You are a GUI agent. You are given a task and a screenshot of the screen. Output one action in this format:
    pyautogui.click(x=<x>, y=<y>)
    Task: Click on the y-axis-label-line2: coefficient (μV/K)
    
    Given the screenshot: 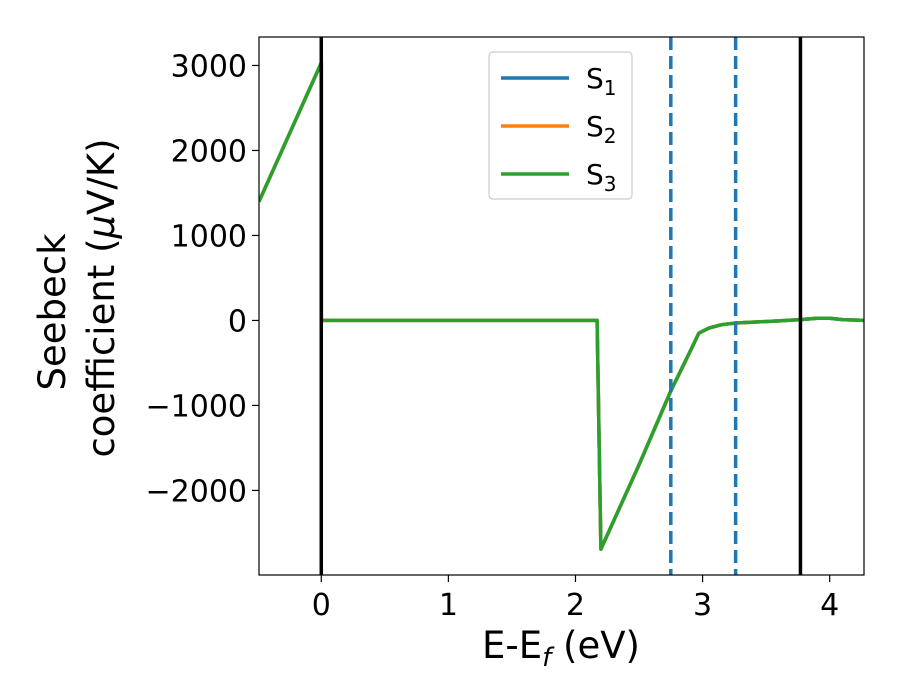 What is the action you would take?
    pyautogui.click(x=101, y=297)
    